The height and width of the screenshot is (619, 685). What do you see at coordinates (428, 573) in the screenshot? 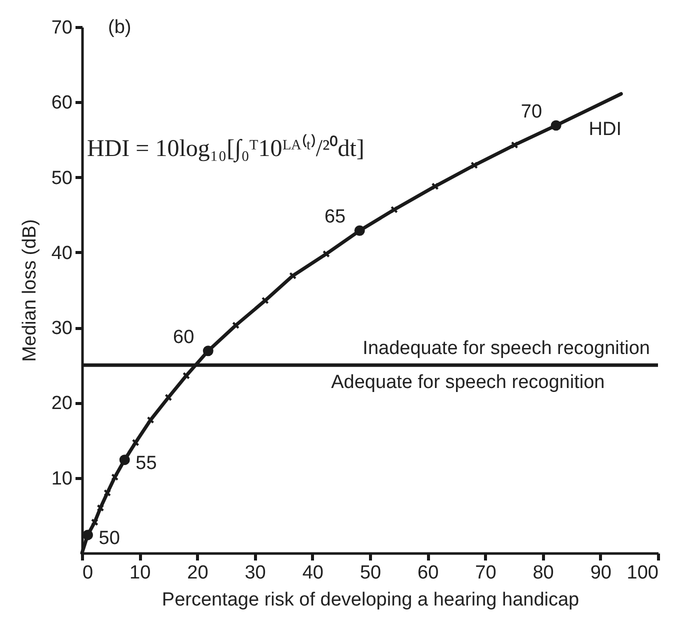
I see `x-tick-label: 60` at bounding box center [428, 573].